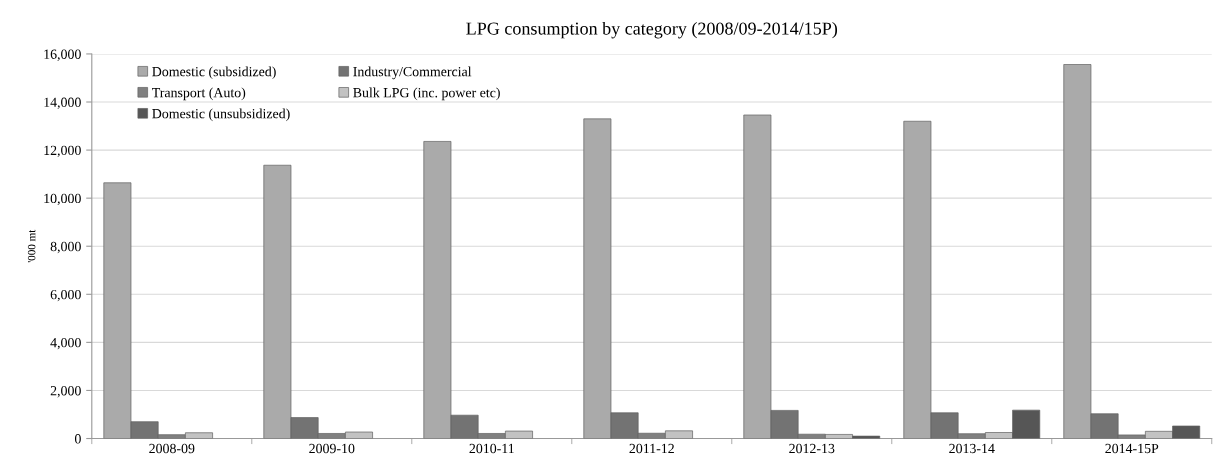  I want to click on x-tick-label: 2008-09, so click(172, 448).